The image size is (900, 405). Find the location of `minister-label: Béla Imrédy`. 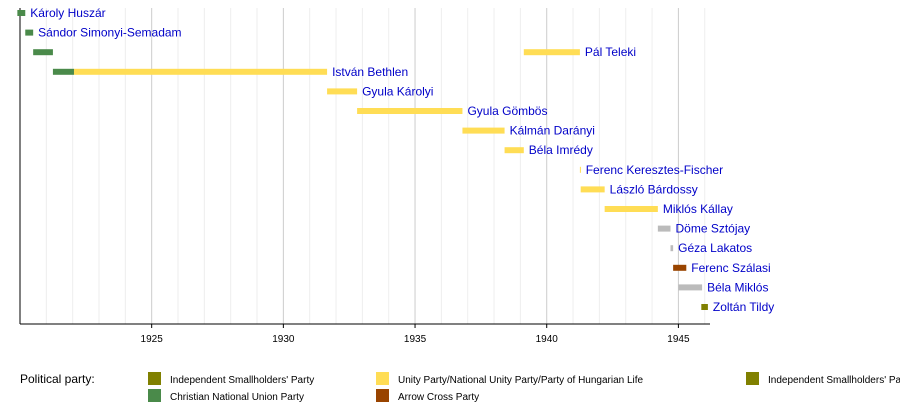

minister-label: Béla Imrédy is located at coordinates (561, 150).